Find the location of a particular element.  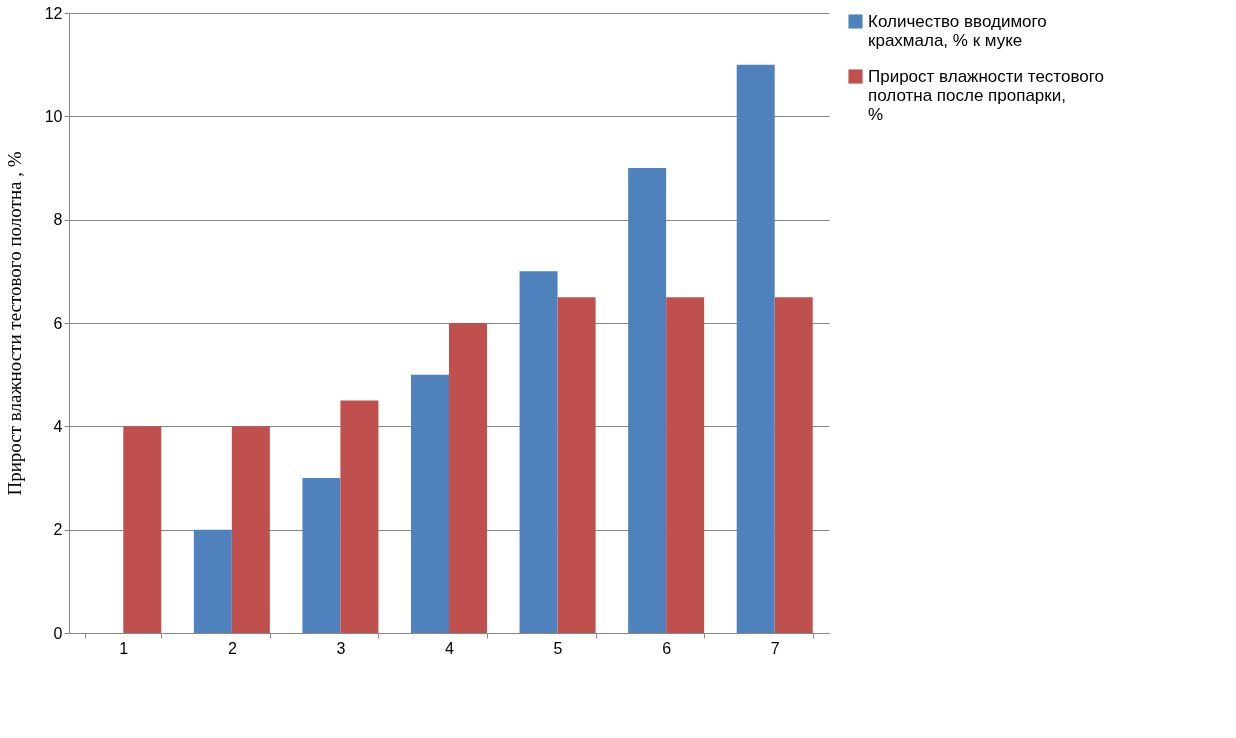

y-tick-label: 0 is located at coordinates (58, 633).